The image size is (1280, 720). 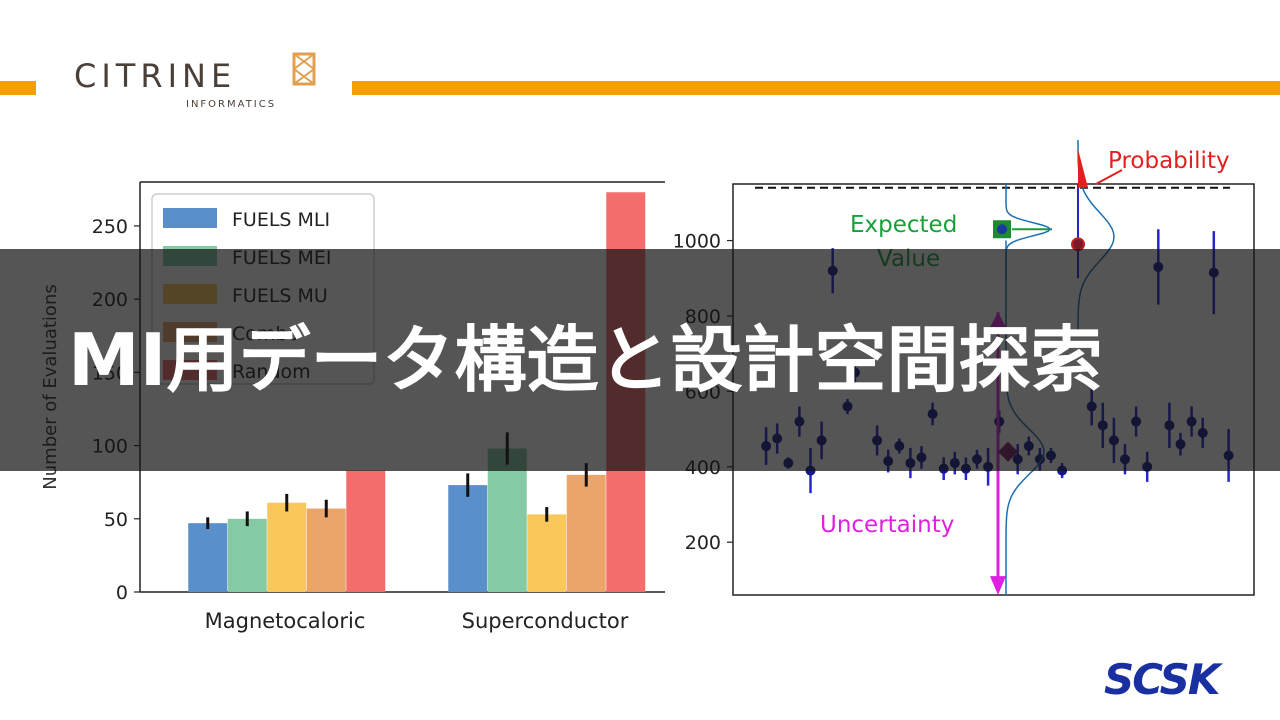 I want to click on y-tick-label: 1000, so click(x=697, y=242).